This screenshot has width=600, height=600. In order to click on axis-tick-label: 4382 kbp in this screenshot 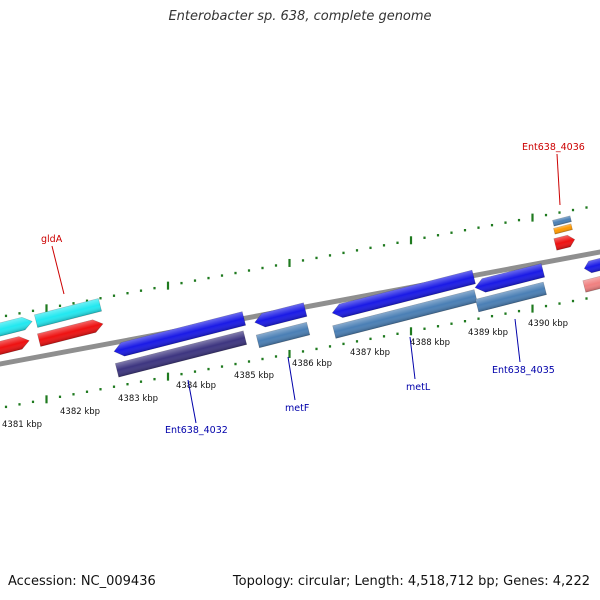, I will do `click(80, 412)`.